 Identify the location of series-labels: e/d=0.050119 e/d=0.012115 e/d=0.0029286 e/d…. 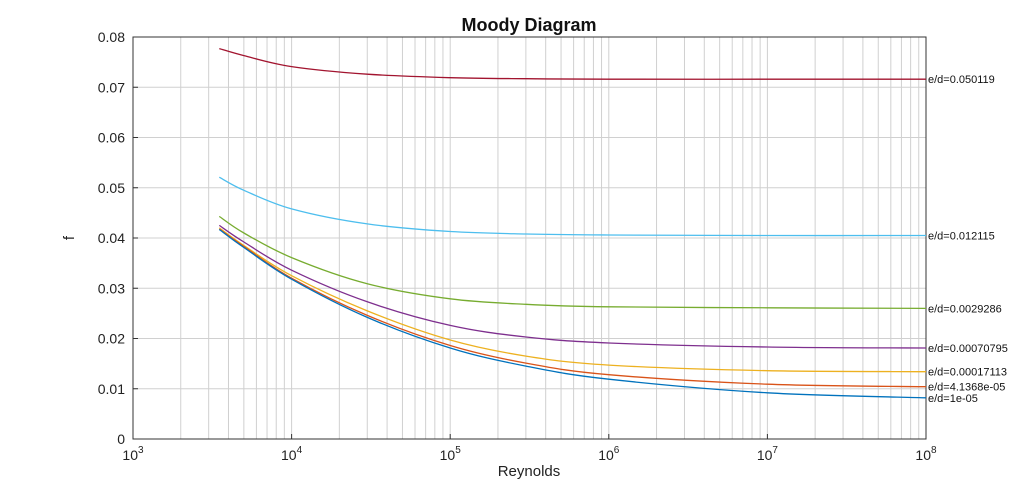
(968, 239).